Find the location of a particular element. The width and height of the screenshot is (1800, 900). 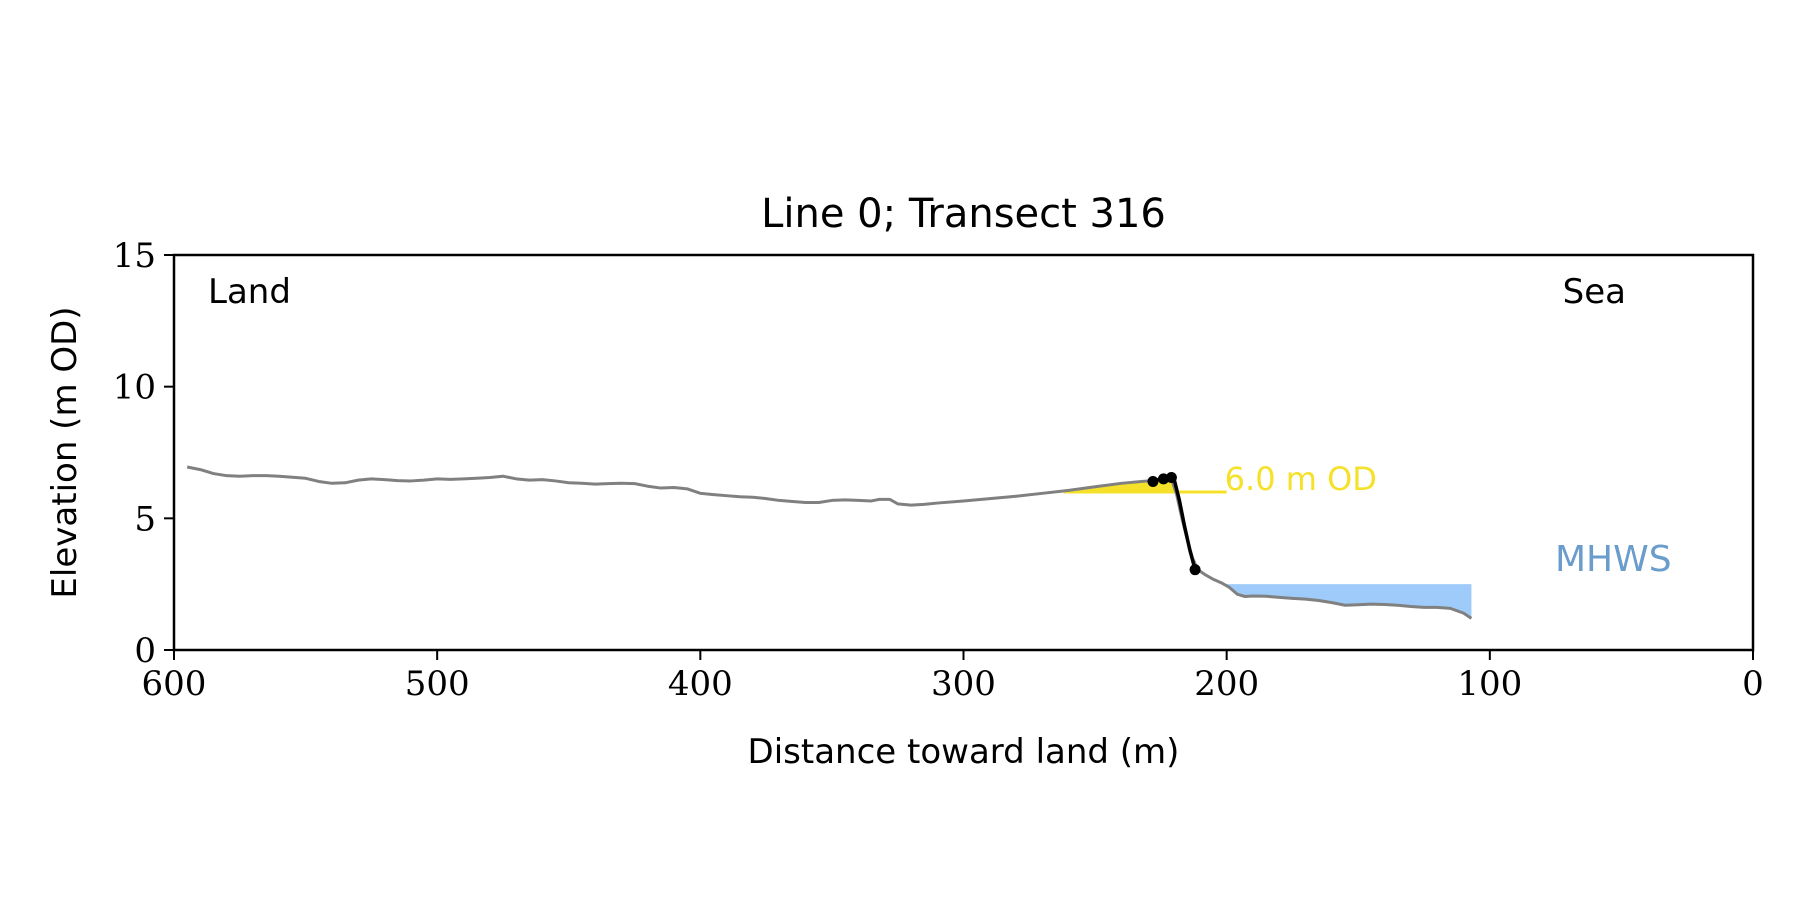

od-level-label: 6.0 m OD is located at coordinates (1301, 479).